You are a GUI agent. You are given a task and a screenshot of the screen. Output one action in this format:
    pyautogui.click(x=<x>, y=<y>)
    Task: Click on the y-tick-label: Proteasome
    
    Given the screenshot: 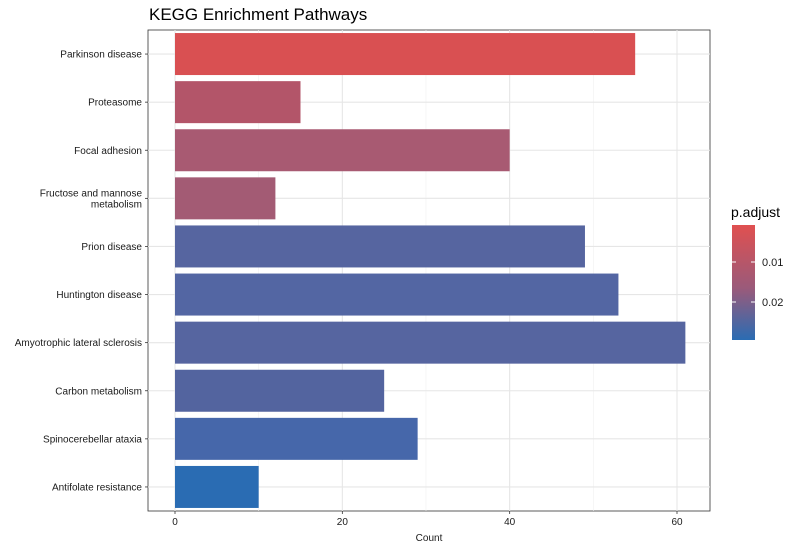 What is the action you would take?
    pyautogui.click(x=115, y=103)
    